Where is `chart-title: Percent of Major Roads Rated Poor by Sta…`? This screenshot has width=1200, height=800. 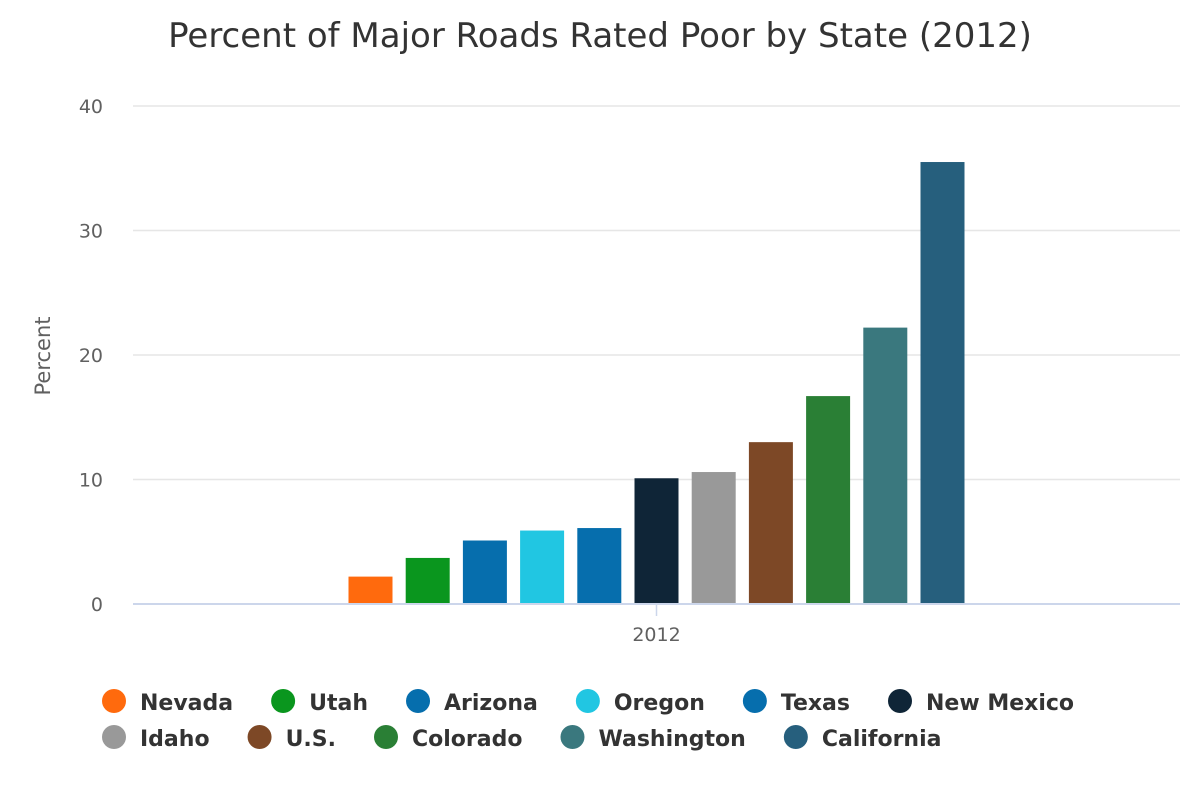
chart-title: Percent of Major Roads Rated Poor by Sta… is located at coordinates (600, 36).